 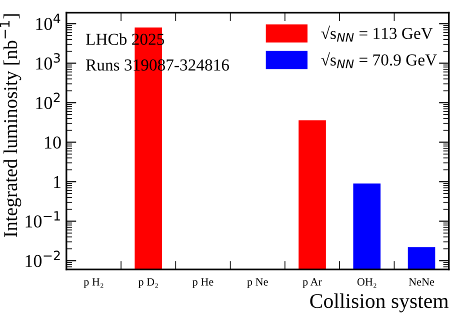 I want to click on y-tick-label: 10, so click(x=53, y=142).